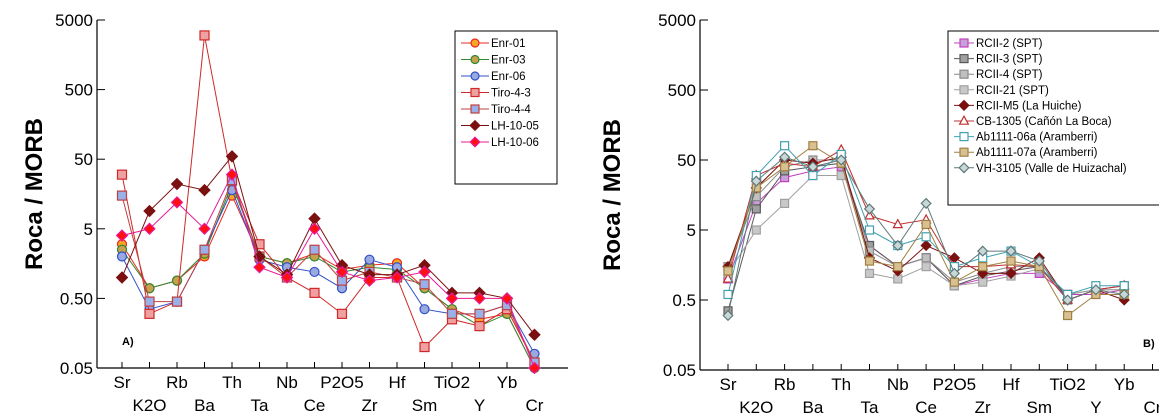  Describe the element at coordinates (1009, 44) in the screenshot. I see `legend-label-rcii-2-spt: RCII-2 (SPT)` at that location.